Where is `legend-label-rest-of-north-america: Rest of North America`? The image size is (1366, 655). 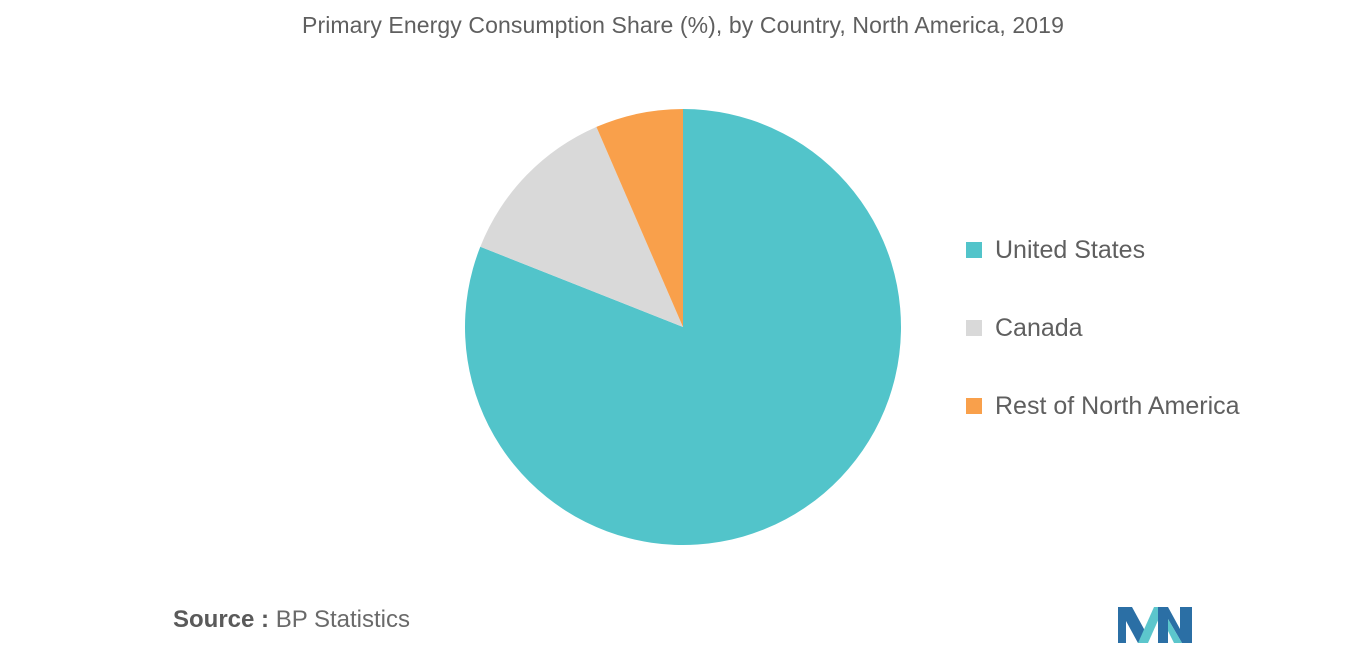
legend-label-rest-of-north-america: Rest of North America is located at coordinates (1117, 405).